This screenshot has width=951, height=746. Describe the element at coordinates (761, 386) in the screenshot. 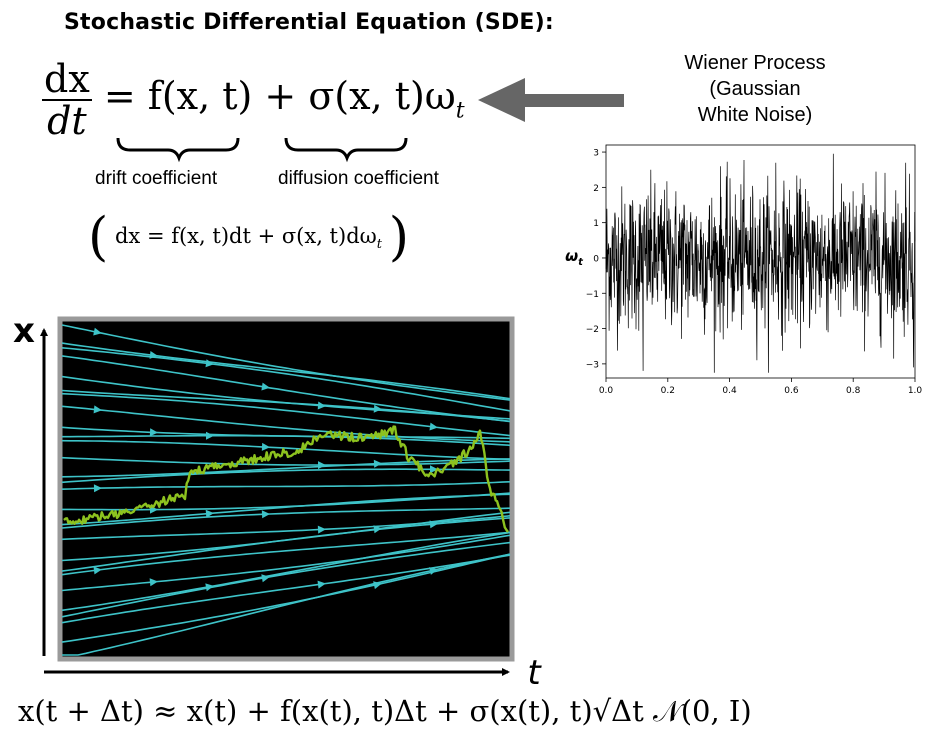

I see `chart-x-ticks: 0.0 0.2 0.4 0.6 0.8 1.0` at that location.